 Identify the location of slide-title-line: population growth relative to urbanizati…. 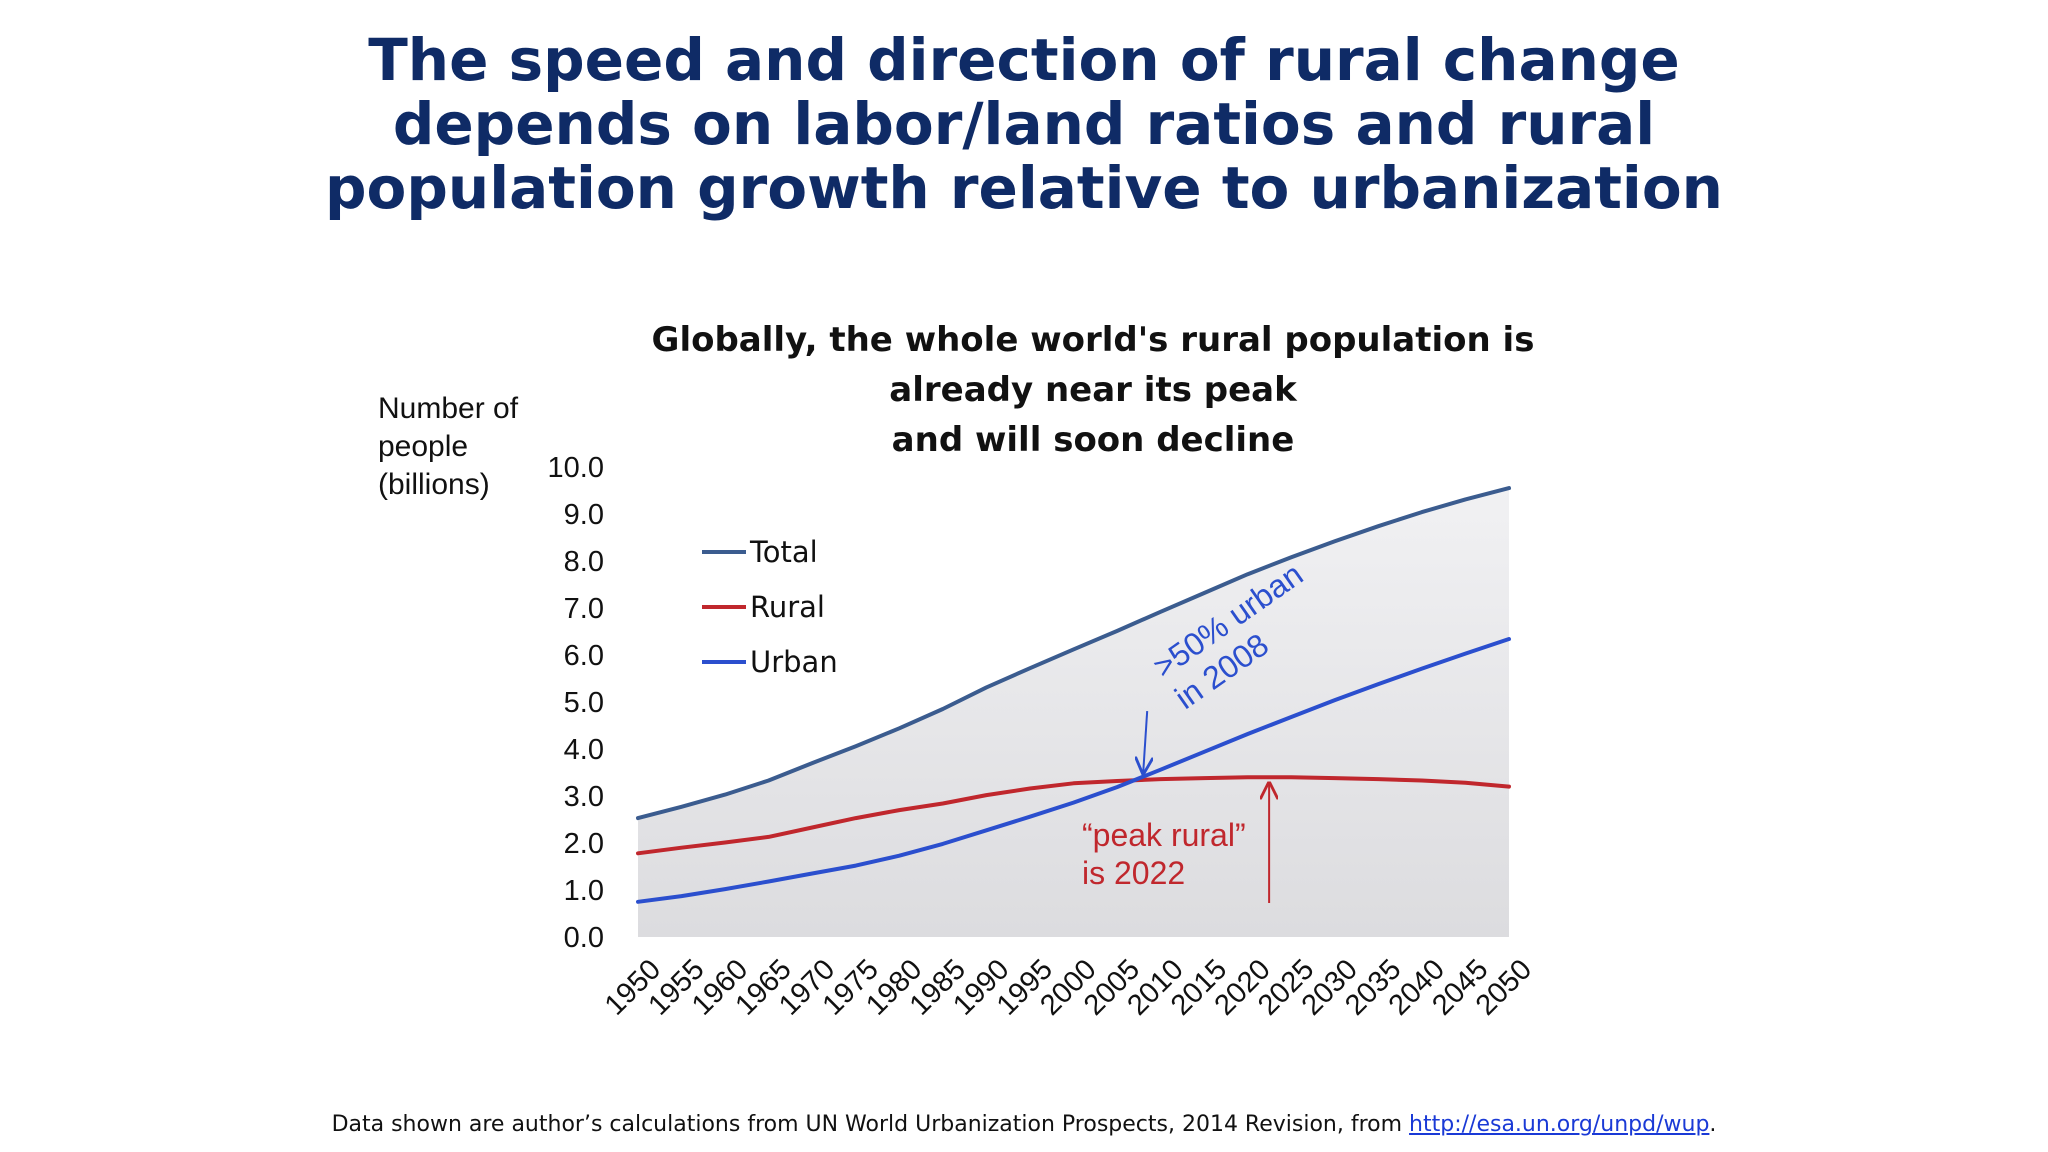
(1024, 188).